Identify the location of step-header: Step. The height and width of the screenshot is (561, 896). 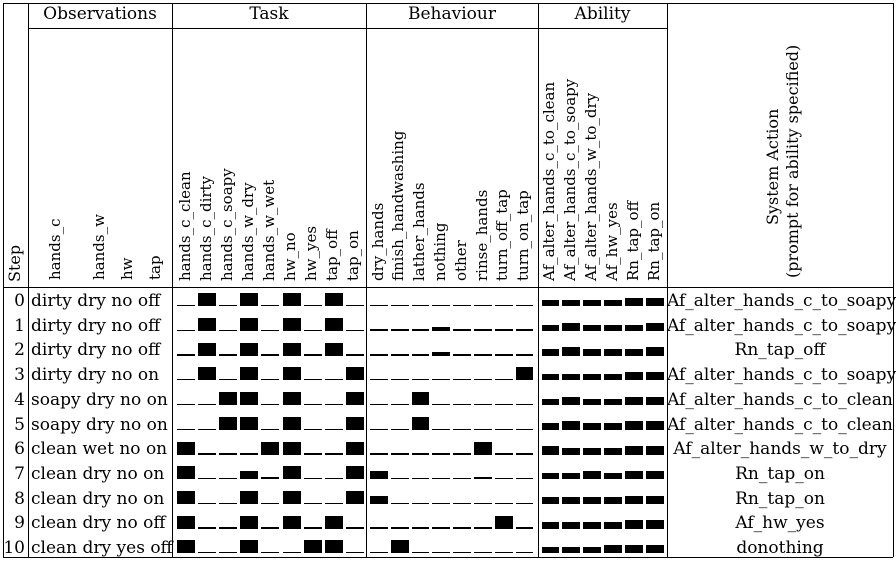
(14, 263).